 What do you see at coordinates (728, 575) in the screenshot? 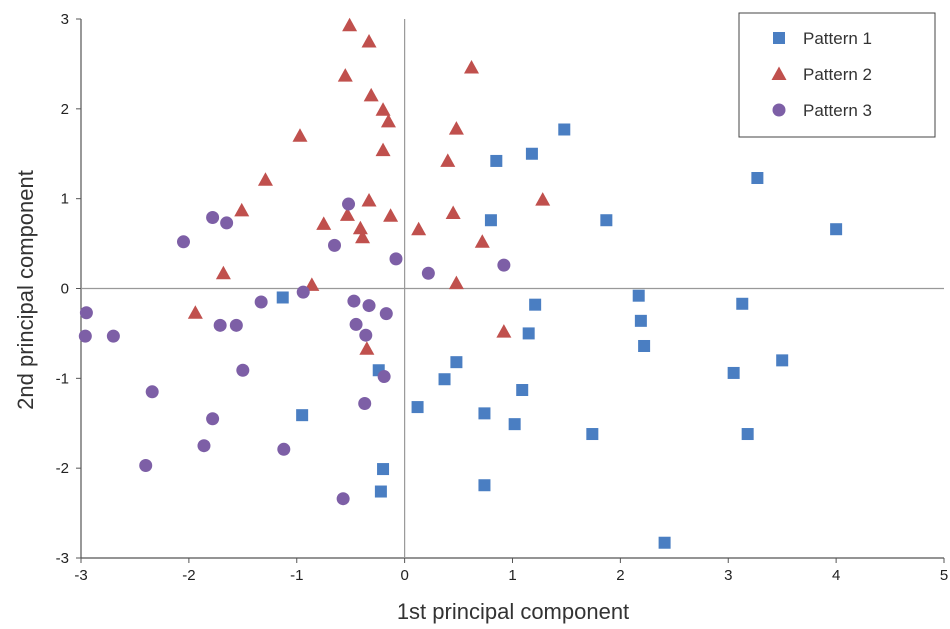
I see `x-tick-label: 3` at bounding box center [728, 575].